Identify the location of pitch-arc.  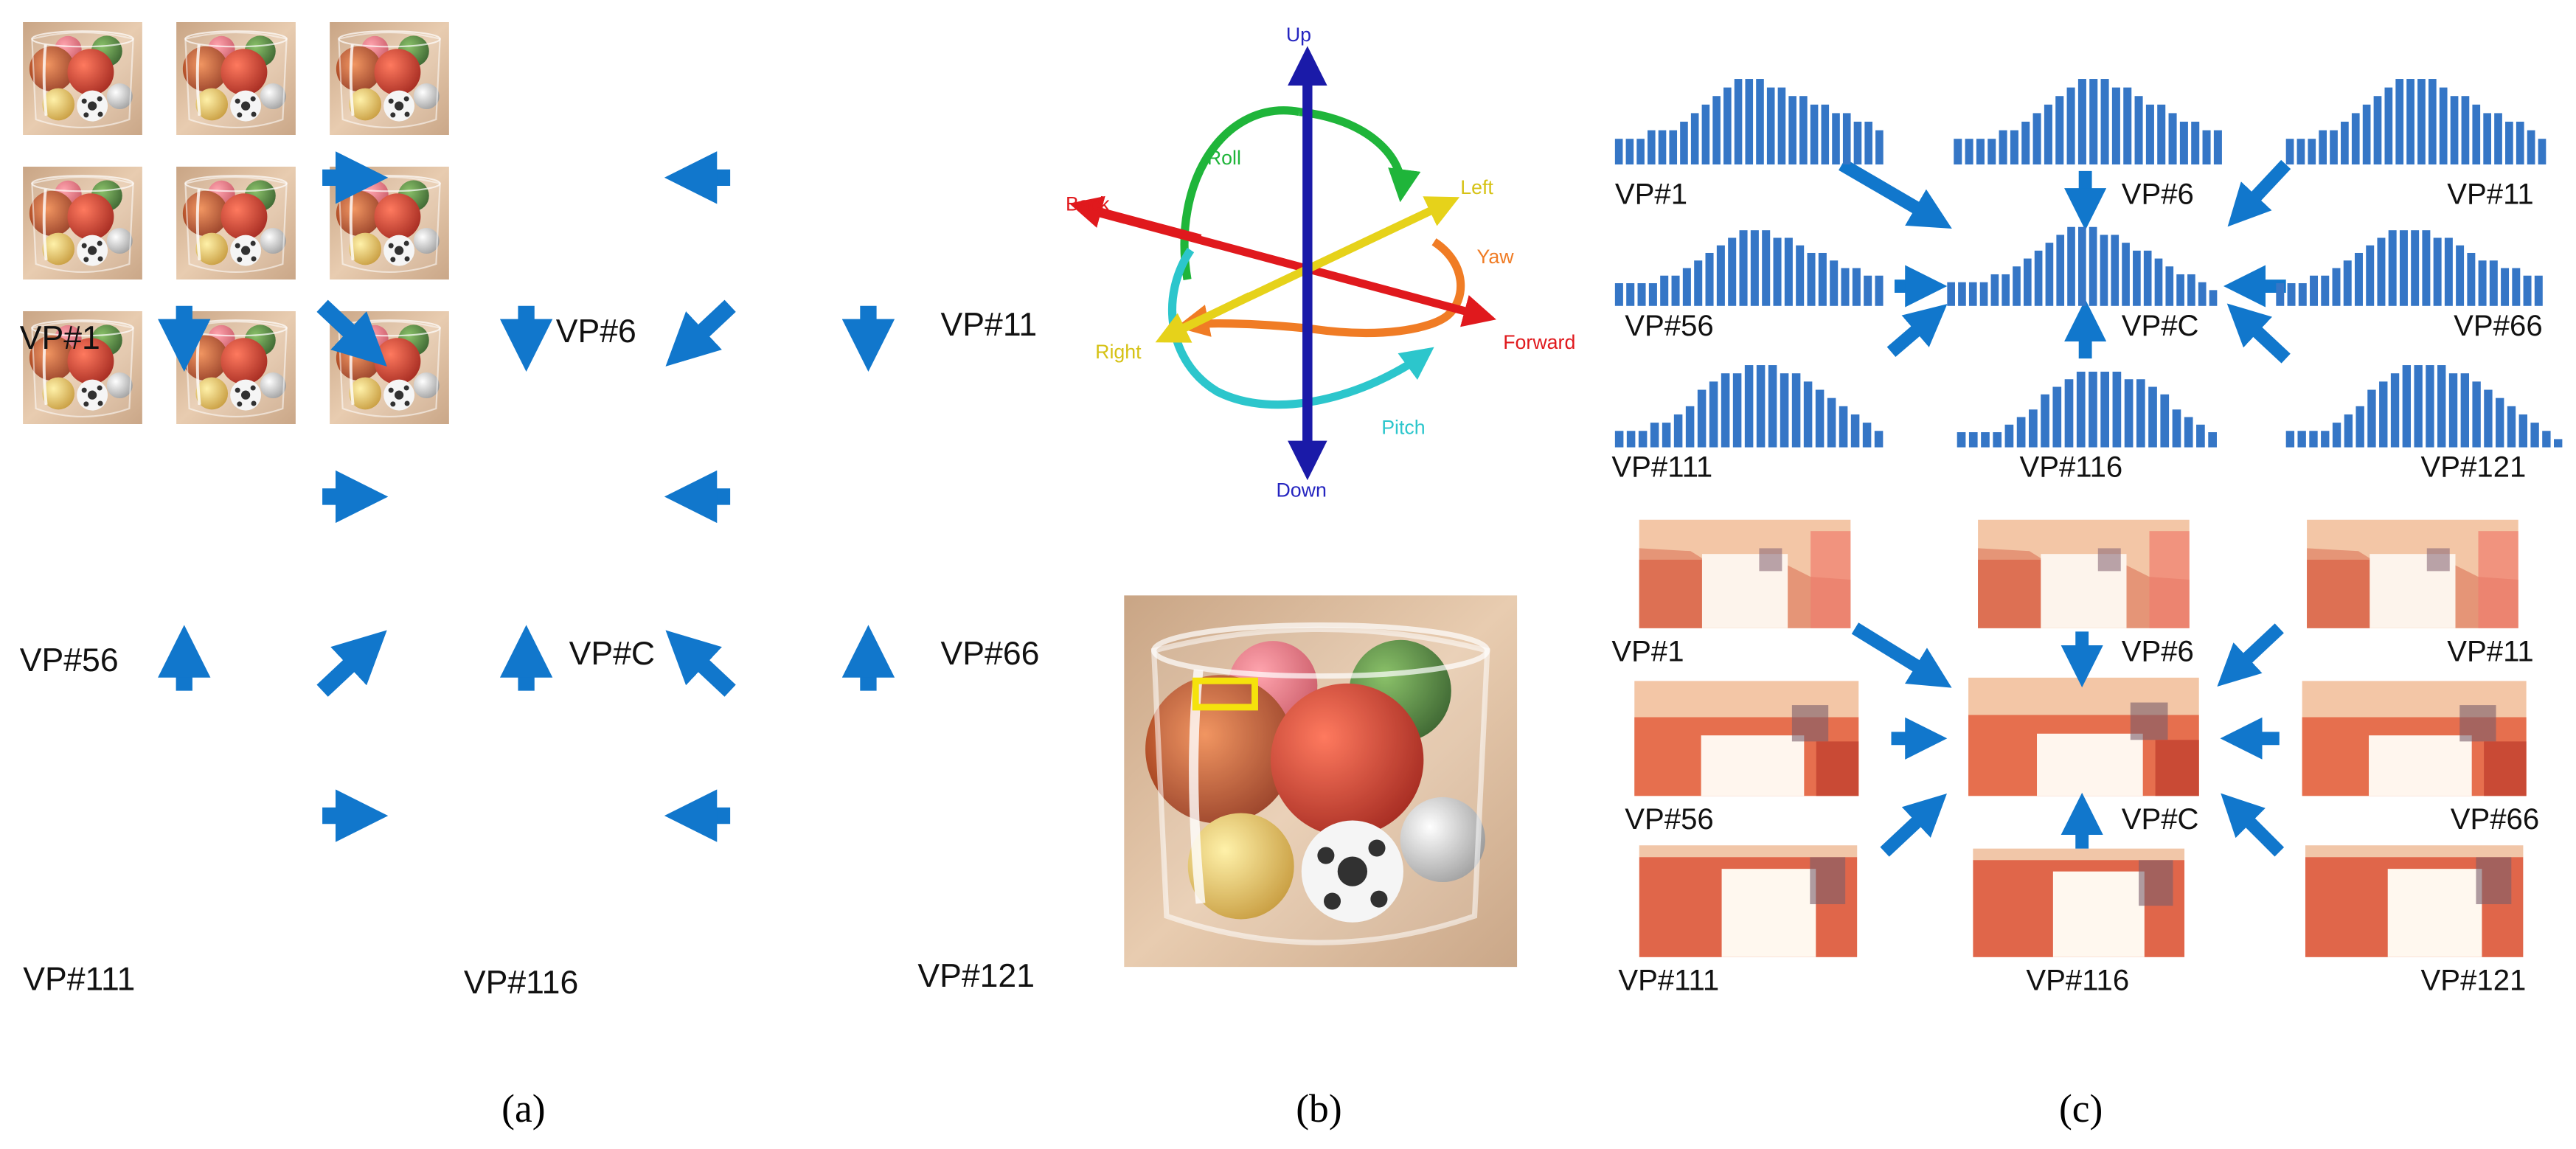
(1300, 328).